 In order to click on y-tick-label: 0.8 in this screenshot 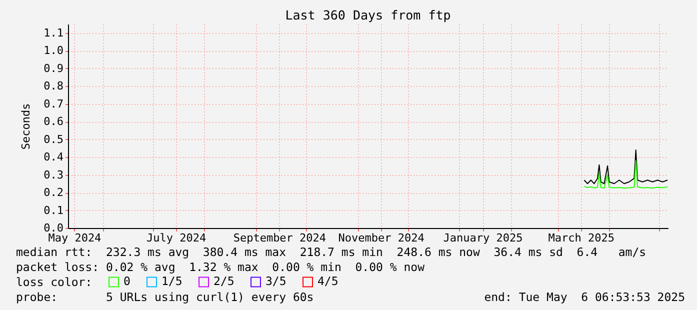, I will do `click(54, 86)`.